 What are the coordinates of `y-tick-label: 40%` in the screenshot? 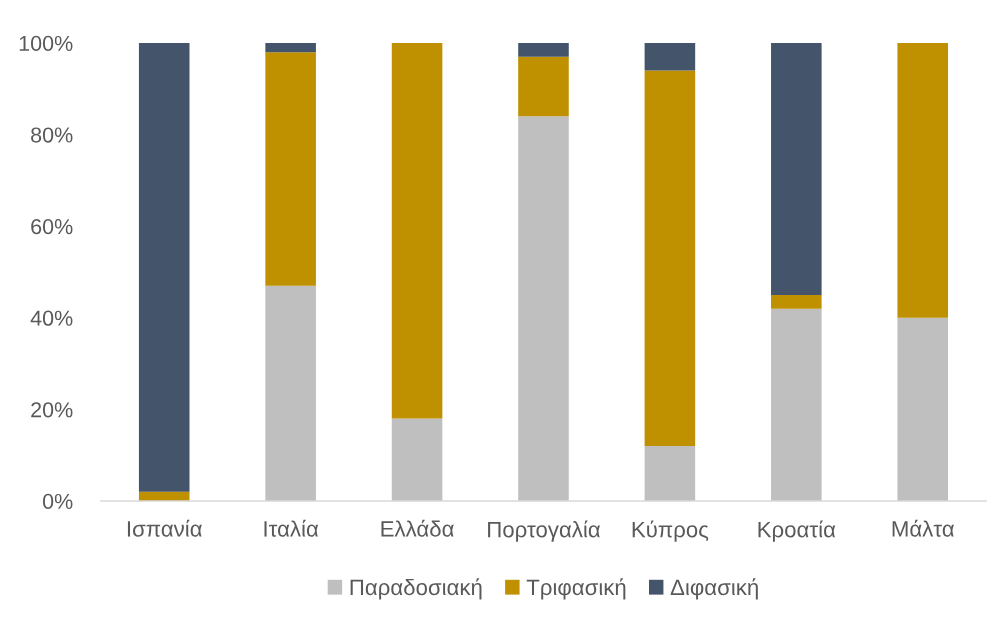 It's located at (51, 318).